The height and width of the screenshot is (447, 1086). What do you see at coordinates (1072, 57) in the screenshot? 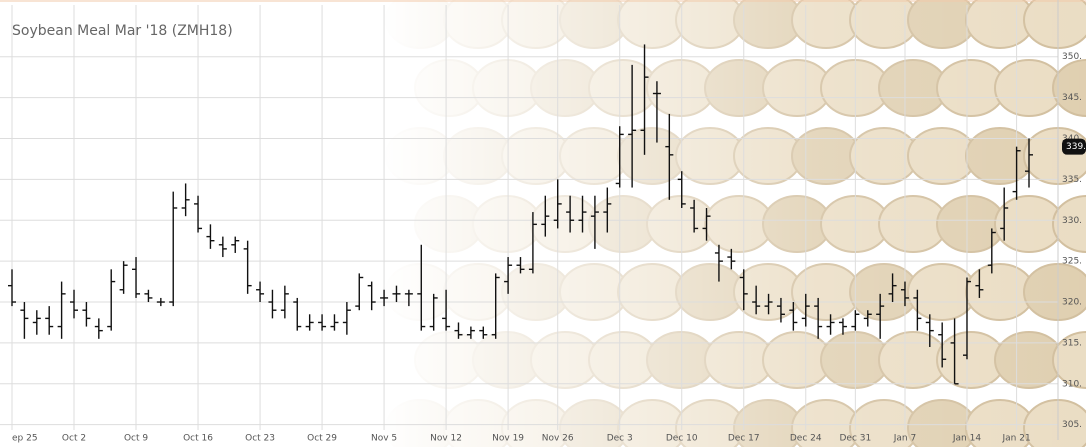
I see `y-tick-label: 350.` at bounding box center [1072, 57].